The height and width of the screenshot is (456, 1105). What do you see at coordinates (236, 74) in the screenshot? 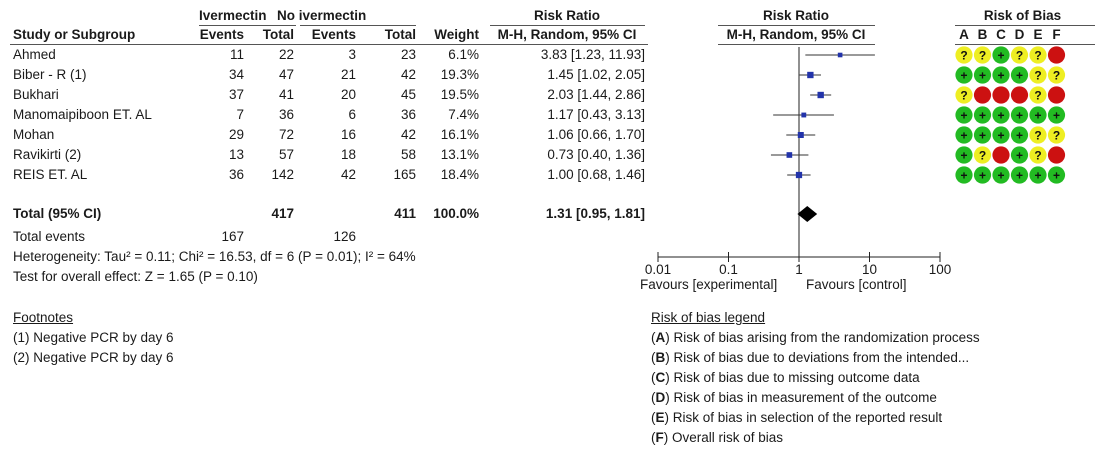
I see `study-events1: 34` at bounding box center [236, 74].